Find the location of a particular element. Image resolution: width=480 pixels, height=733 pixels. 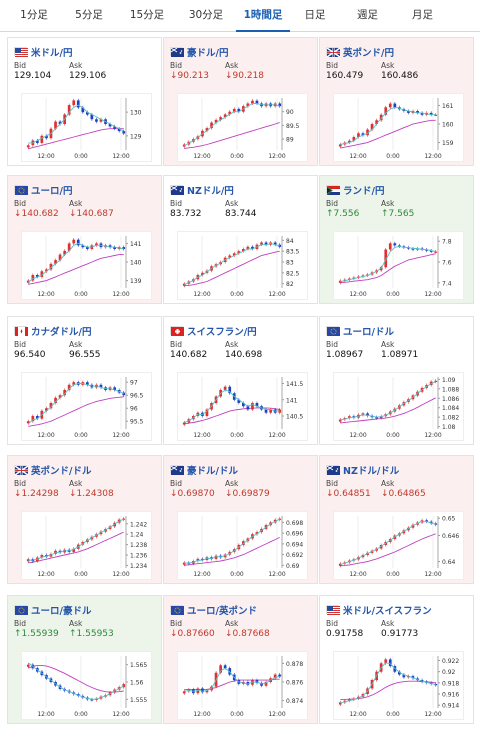

pair-title: 米ドル/スイスフラン is located at coordinates (379, 610).